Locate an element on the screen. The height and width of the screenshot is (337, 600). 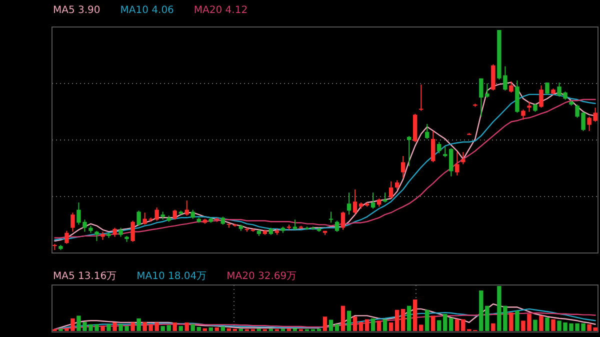
text: MA20 4.12 is located at coordinates (221, 10).